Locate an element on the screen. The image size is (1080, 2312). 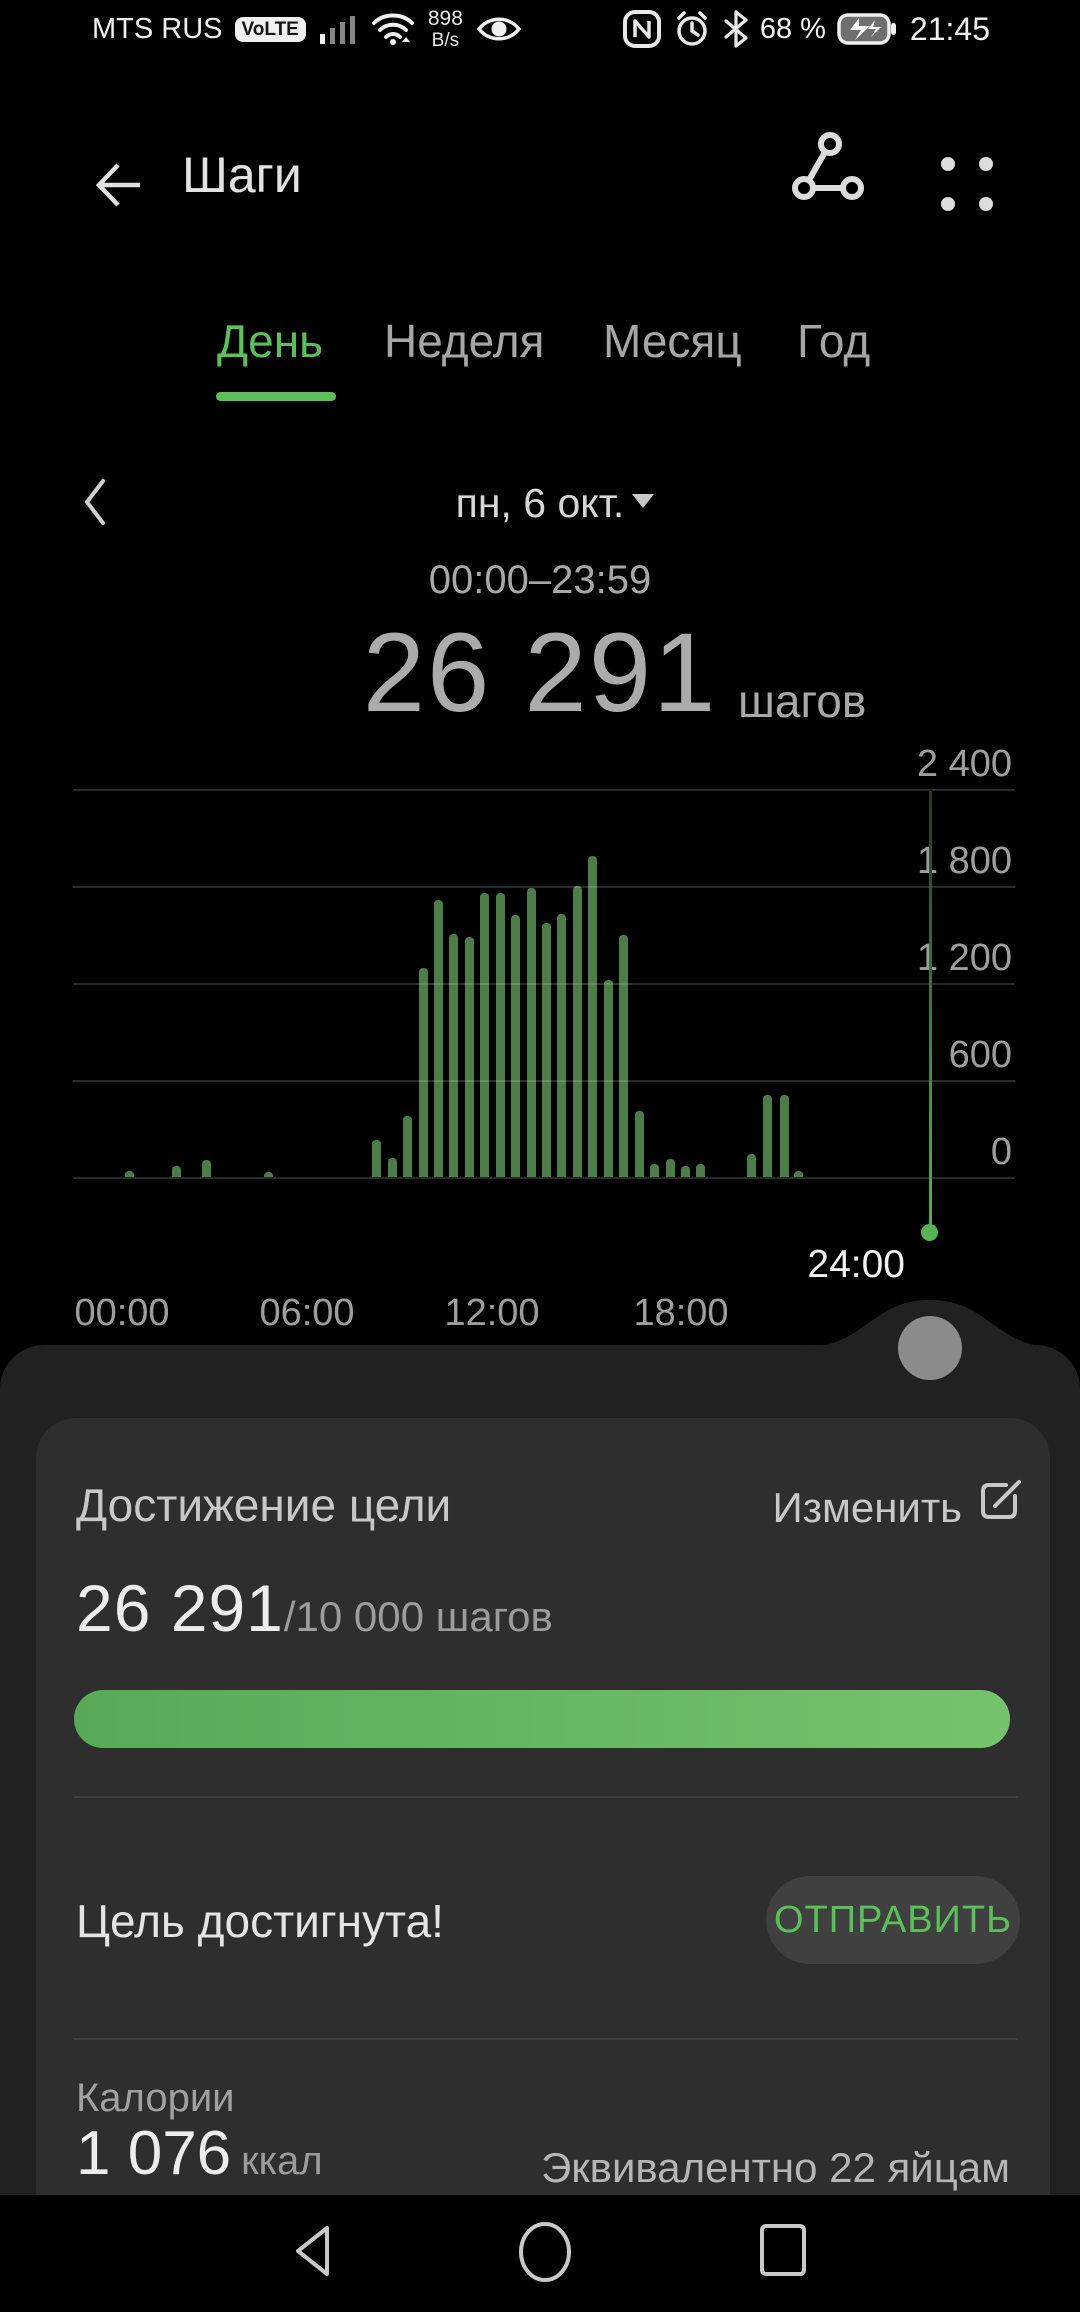
goal-progress-bar is located at coordinates (542, 1719).